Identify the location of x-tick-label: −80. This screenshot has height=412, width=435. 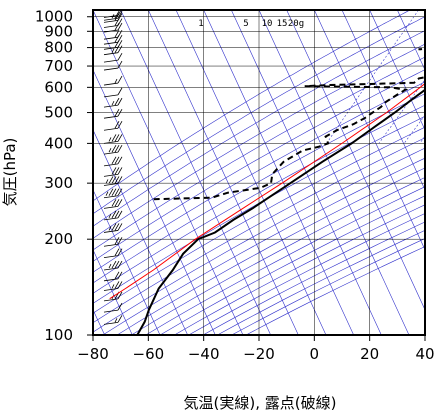
(93, 354).